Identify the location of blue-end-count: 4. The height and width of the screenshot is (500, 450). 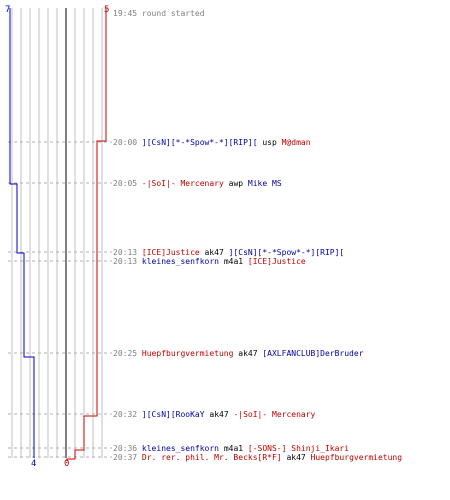
(33, 464).